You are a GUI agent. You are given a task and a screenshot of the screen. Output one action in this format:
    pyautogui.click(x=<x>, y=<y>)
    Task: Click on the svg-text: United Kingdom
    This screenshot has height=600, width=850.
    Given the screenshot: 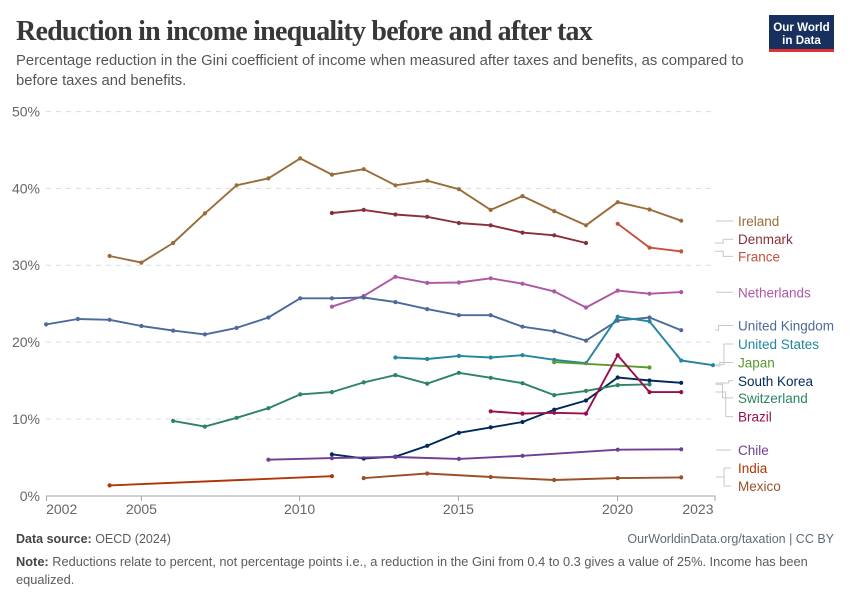 What is the action you would take?
    pyautogui.click(x=786, y=326)
    